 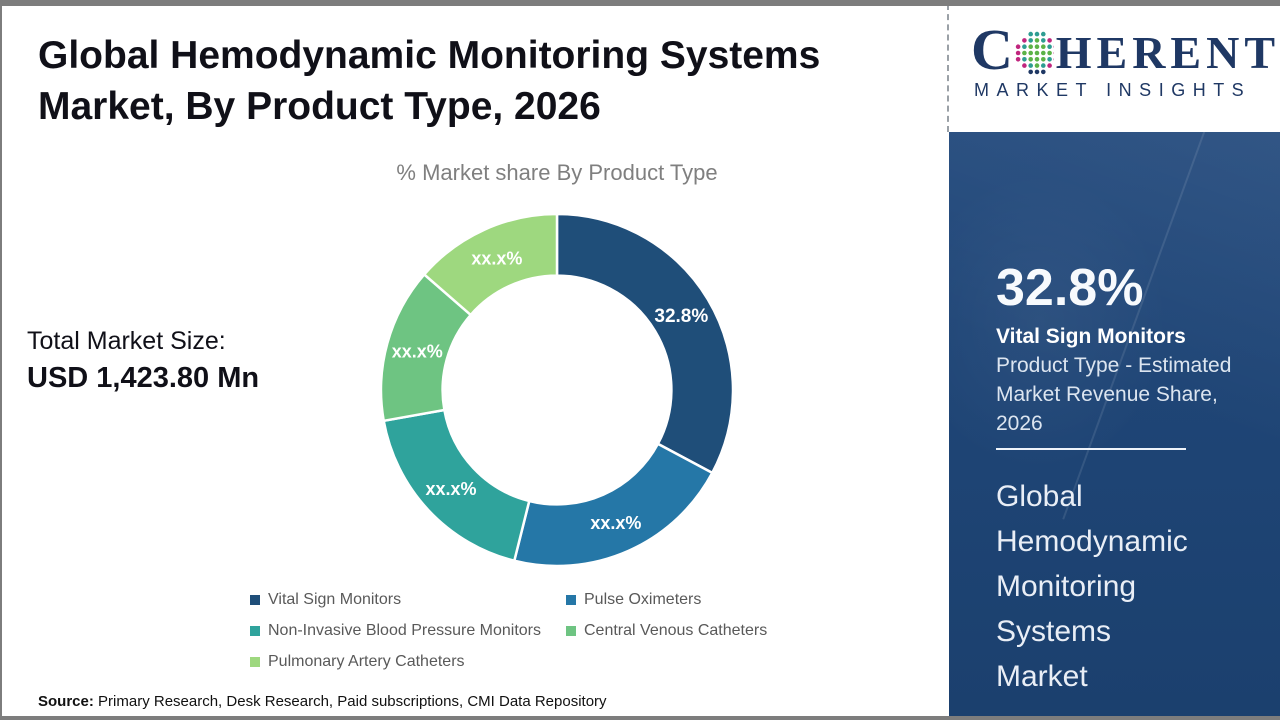 What do you see at coordinates (1070, 288) in the screenshot?
I see `stat-value: 32.8%` at bounding box center [1070, 288].